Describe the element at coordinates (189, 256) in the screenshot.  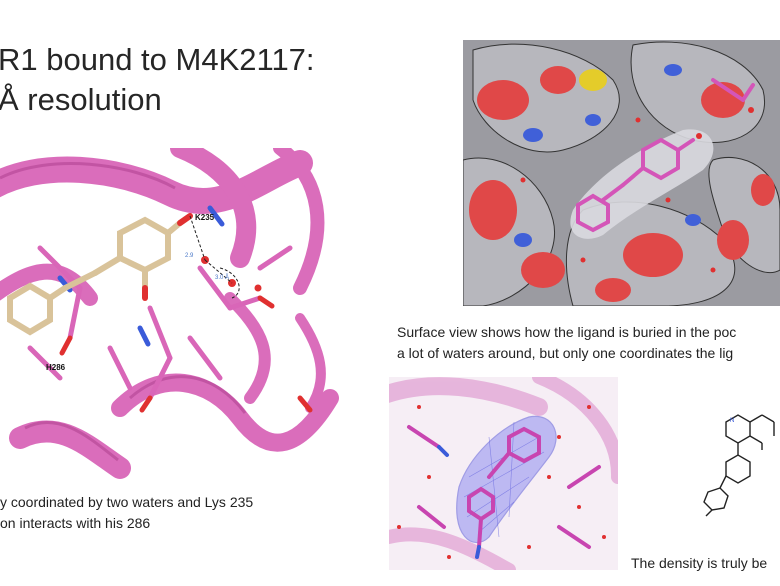
I see `distance-label-1: 2.9` at that location.